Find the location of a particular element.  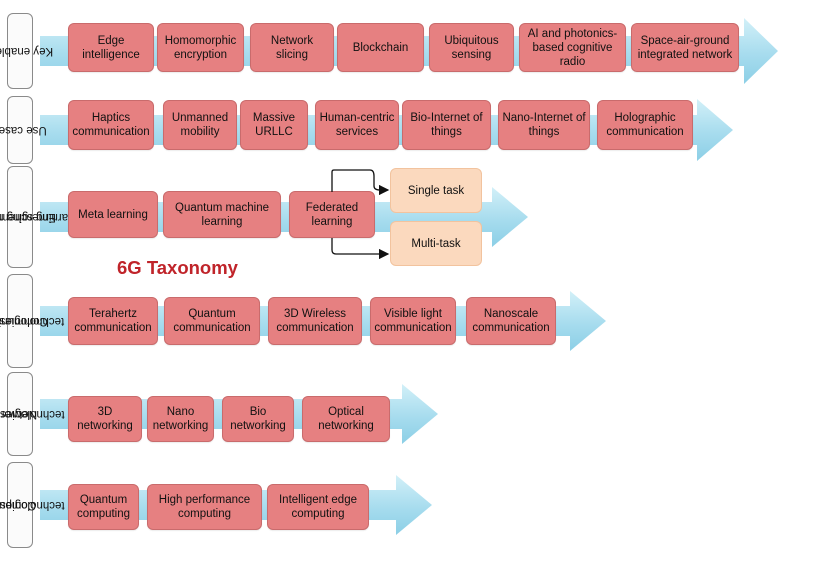

row-label: Computingtechnologies is located at coordinates (32, 505).